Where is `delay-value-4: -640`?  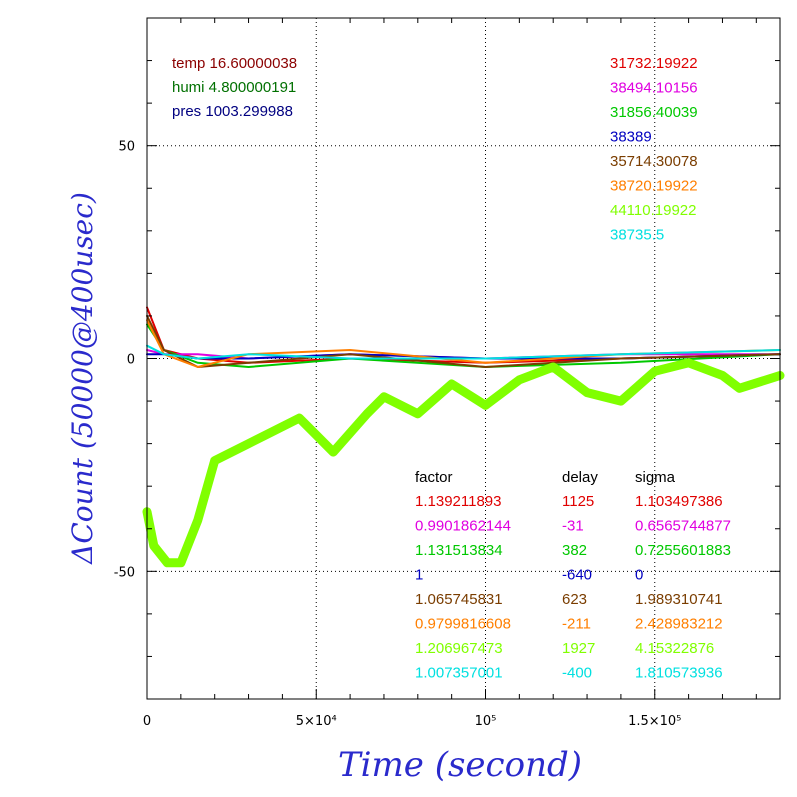 delay-value-4: -640 is located at coordinates (577, 575).